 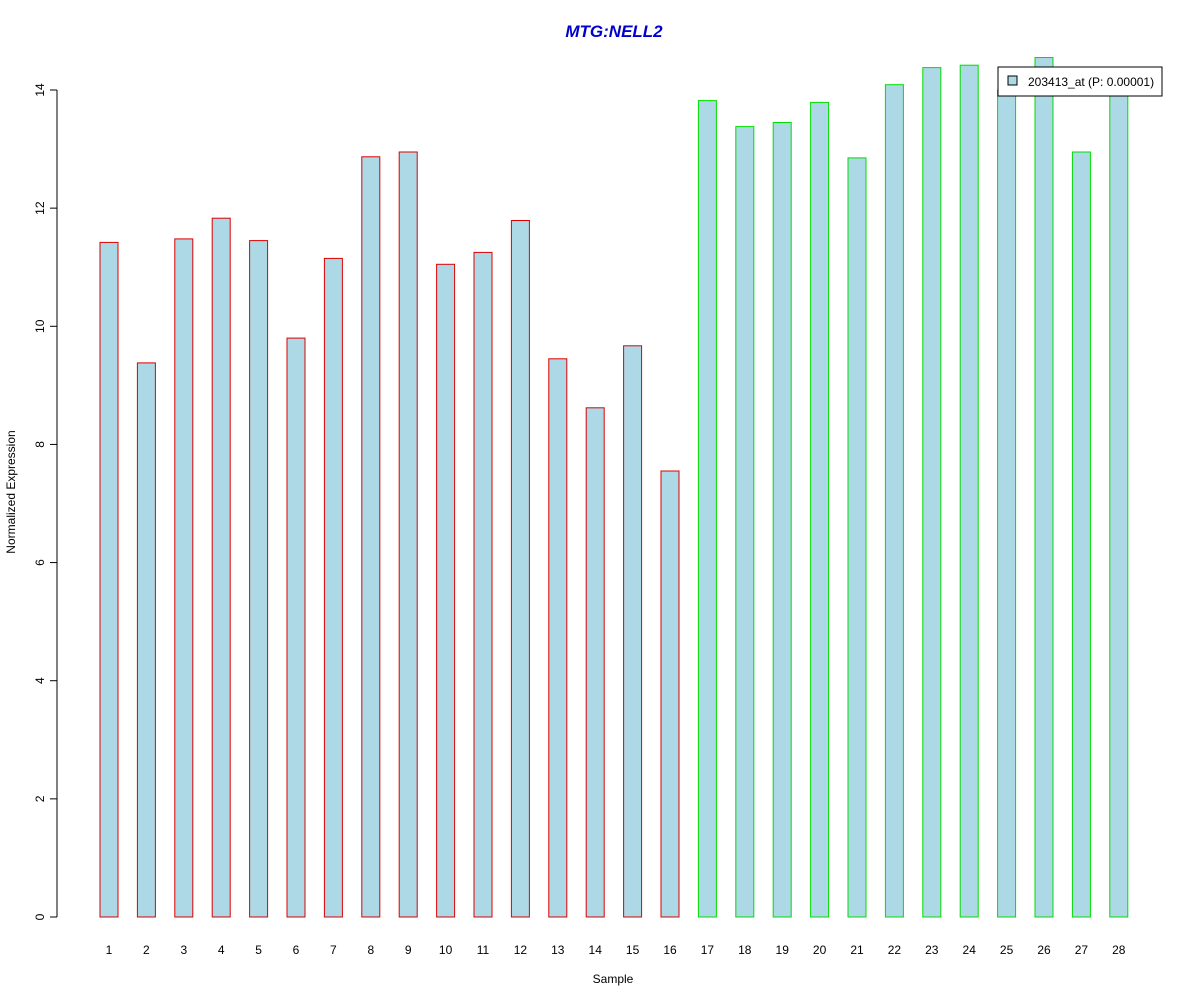 What do you see at coordinates (820, 950) in the screenshot?
I see `x-tick-label: 20` at bounding box center [820, 950].